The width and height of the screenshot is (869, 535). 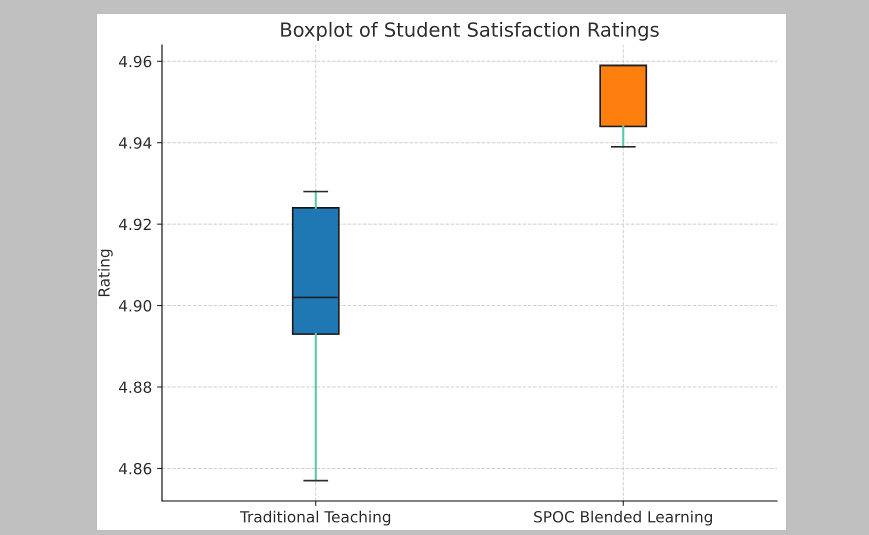 What do you see at coordinates (470, 31) in the screenshot?
I see `chart-title: Boxplot of Student Satisfaction Ratings` at bounding box center [470, 31].